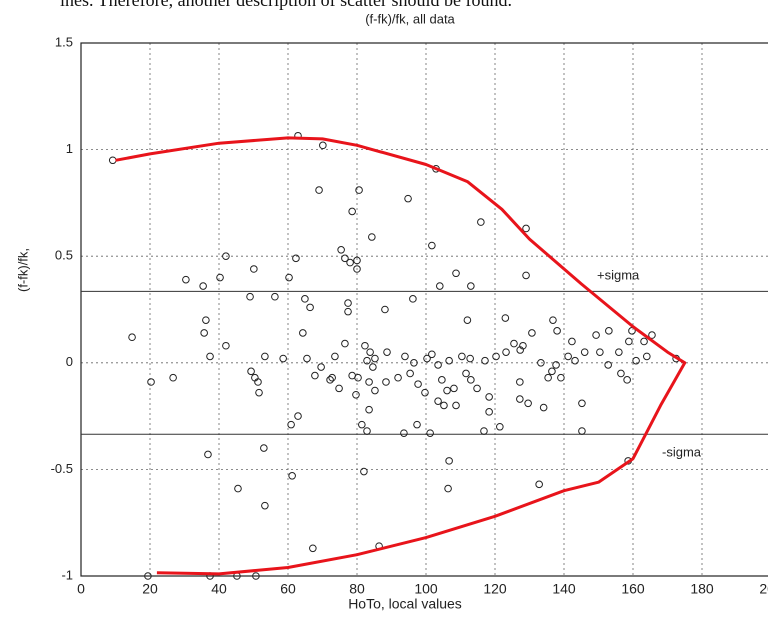 Image resolution: width=768 pixels, height=622 pixels. What do you see at coordinates (69, 361) in the screenshot?
I see `y-tick-label: 0` at bounding box center [69, 361].